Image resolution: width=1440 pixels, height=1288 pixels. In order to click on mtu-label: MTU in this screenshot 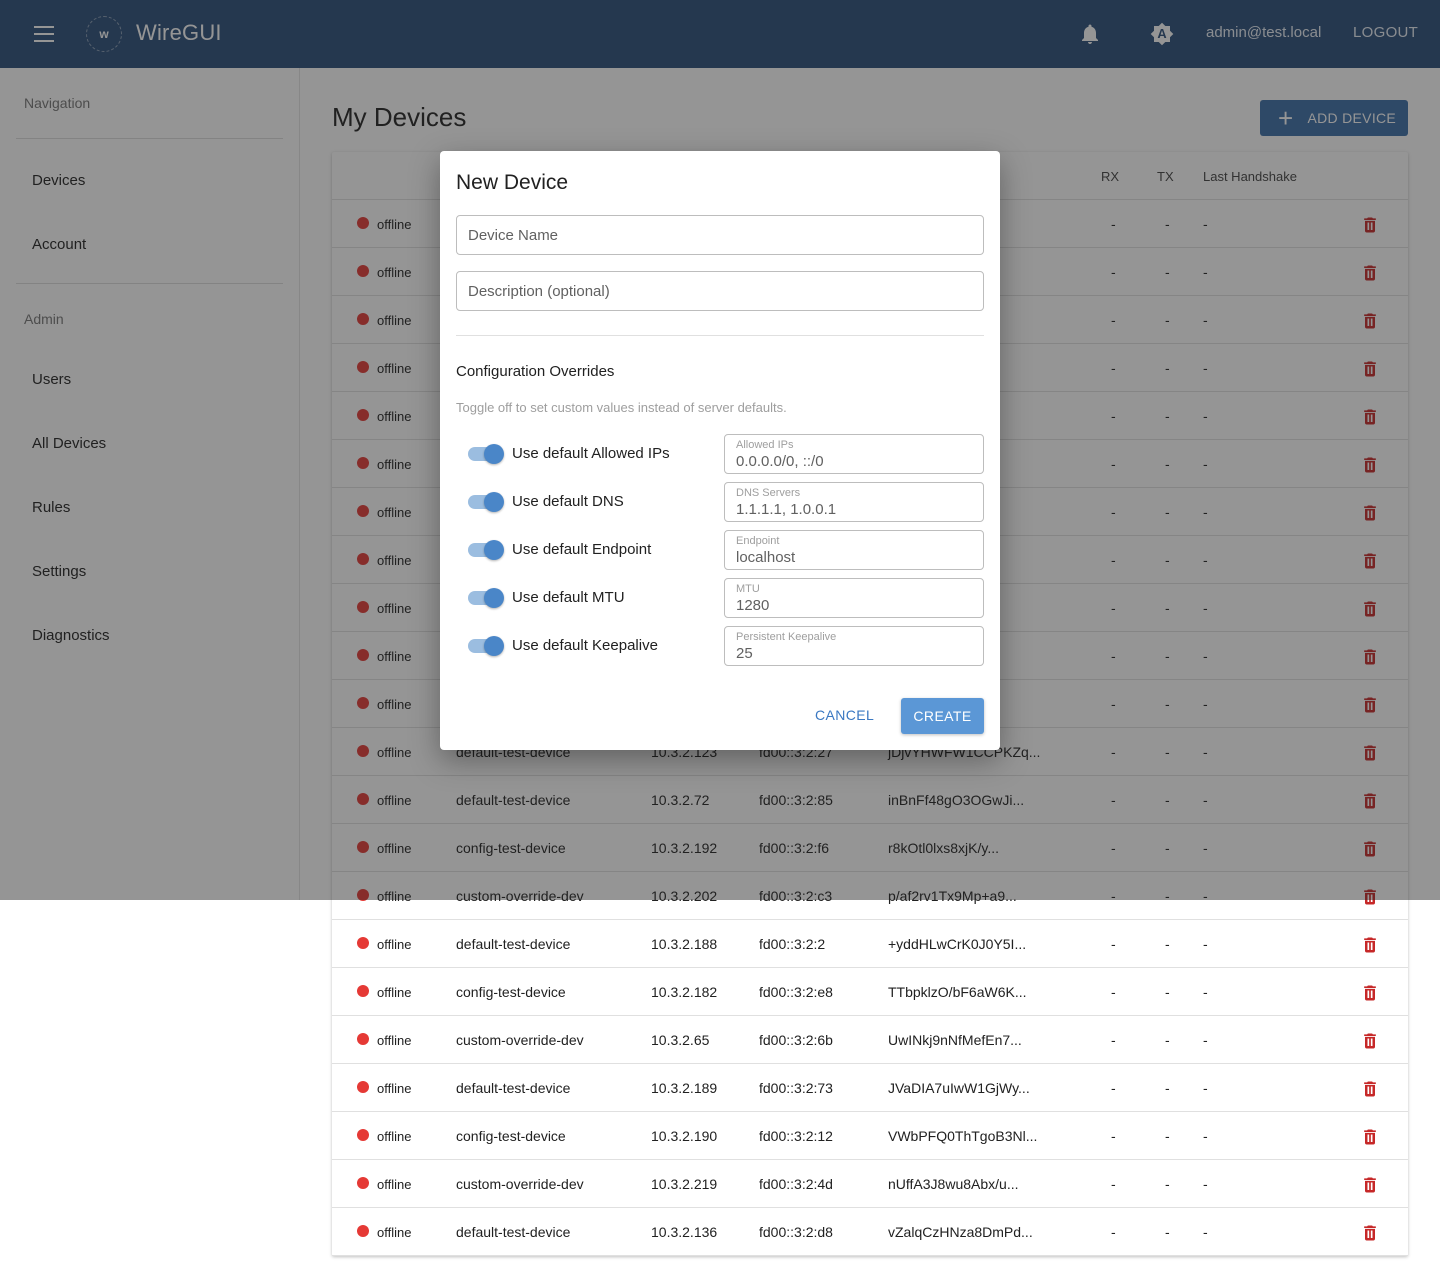, I will do `click(748, 589)`.